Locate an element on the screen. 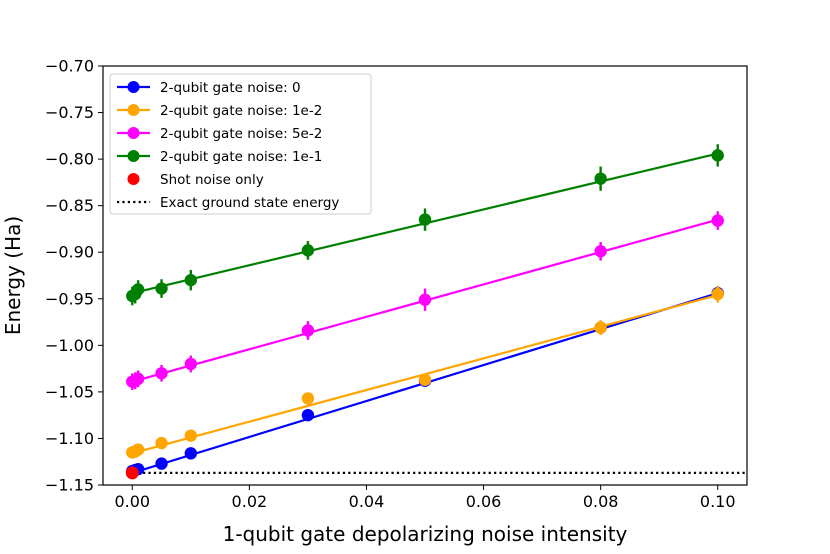 This screenshot has width=830, height=554. y-tick-label: −0.75 is located at coordinates (69, 112).